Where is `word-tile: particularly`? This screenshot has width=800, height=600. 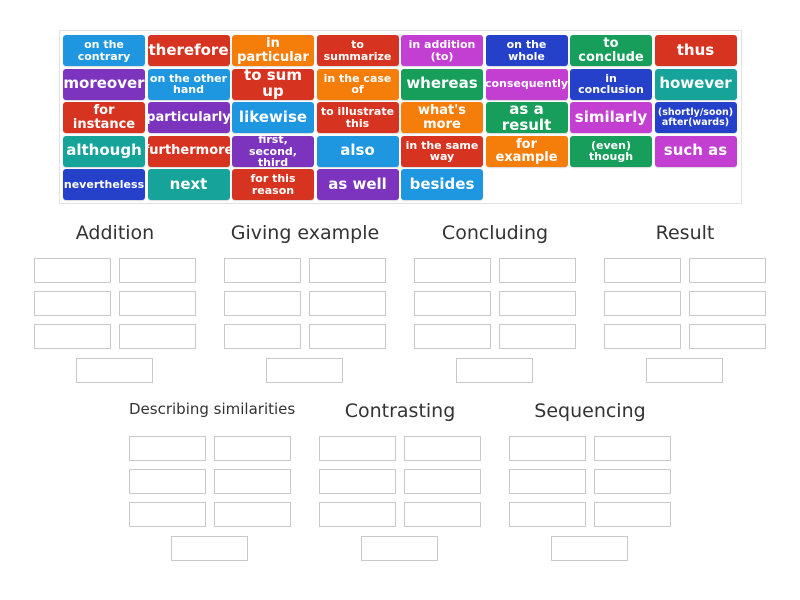
word-tile: particularly is located at coordinates (188, 118).